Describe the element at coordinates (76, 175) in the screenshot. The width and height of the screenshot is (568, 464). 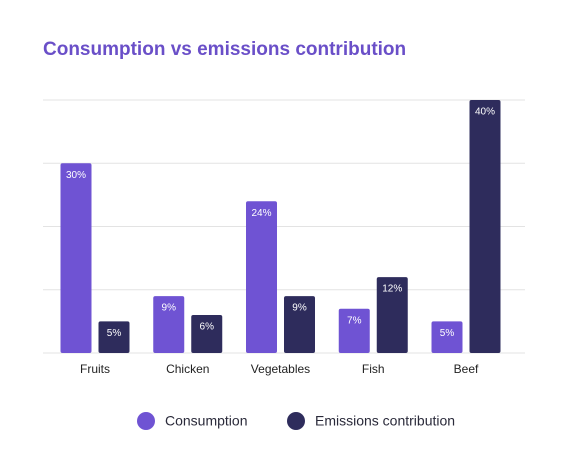
I see `value-label: 30%` at that location.